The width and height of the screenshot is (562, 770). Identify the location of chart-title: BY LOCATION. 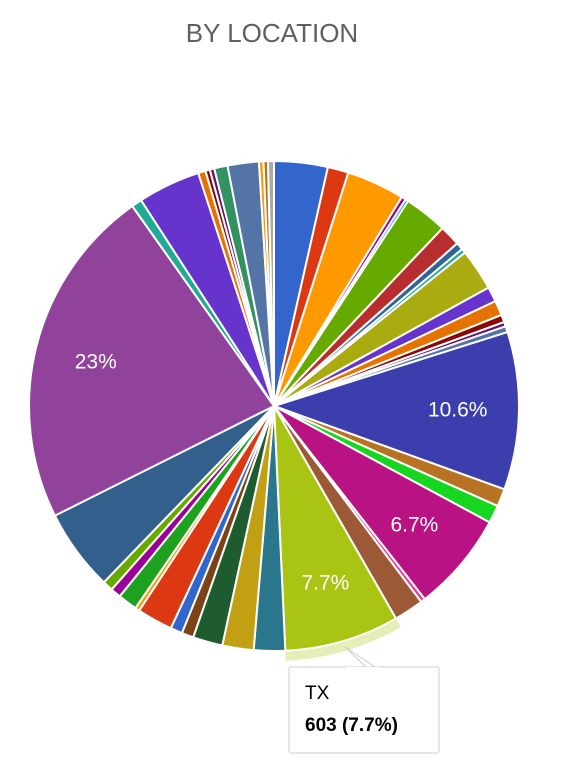
(272, 33).